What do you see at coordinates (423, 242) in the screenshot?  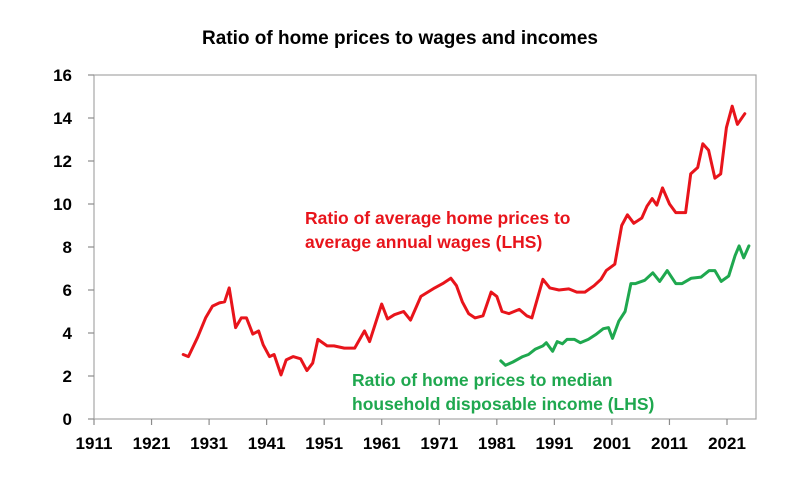 I see `series-label-wages-line2: average annual wages (LHS)` at bounding box center [423, 242].